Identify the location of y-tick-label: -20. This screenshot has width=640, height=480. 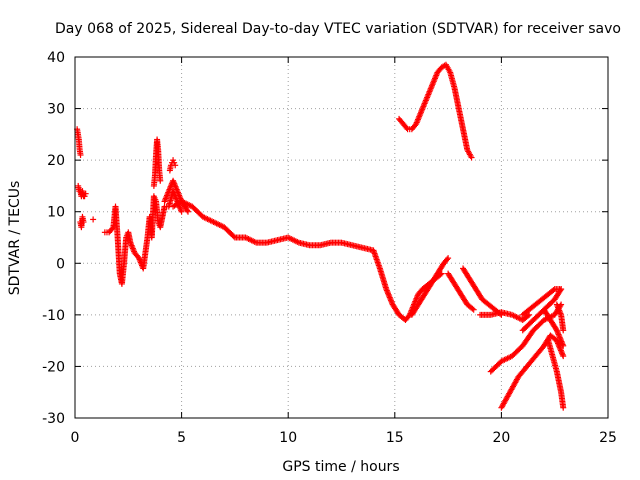
(53, 367).